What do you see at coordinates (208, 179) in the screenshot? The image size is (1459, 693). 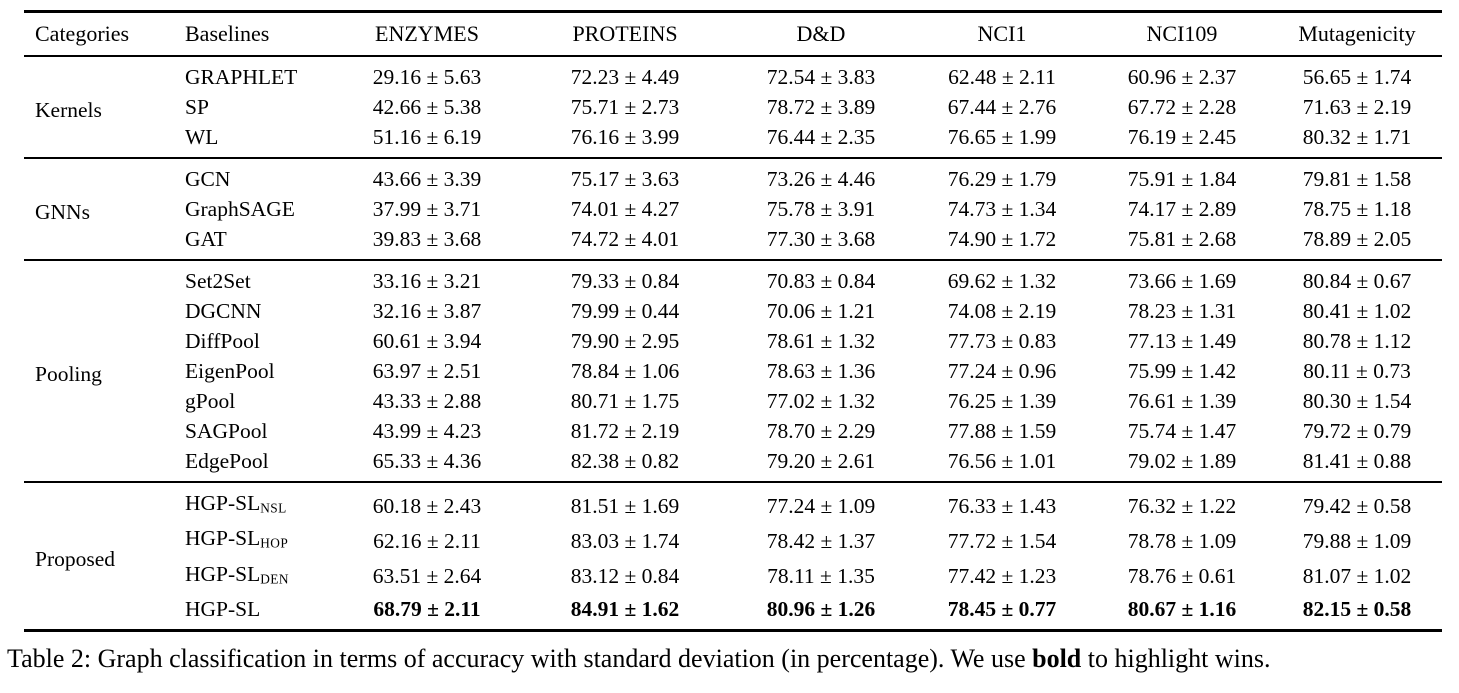 I see `baseline-cell: GCN` at bounding box center [208, 179].